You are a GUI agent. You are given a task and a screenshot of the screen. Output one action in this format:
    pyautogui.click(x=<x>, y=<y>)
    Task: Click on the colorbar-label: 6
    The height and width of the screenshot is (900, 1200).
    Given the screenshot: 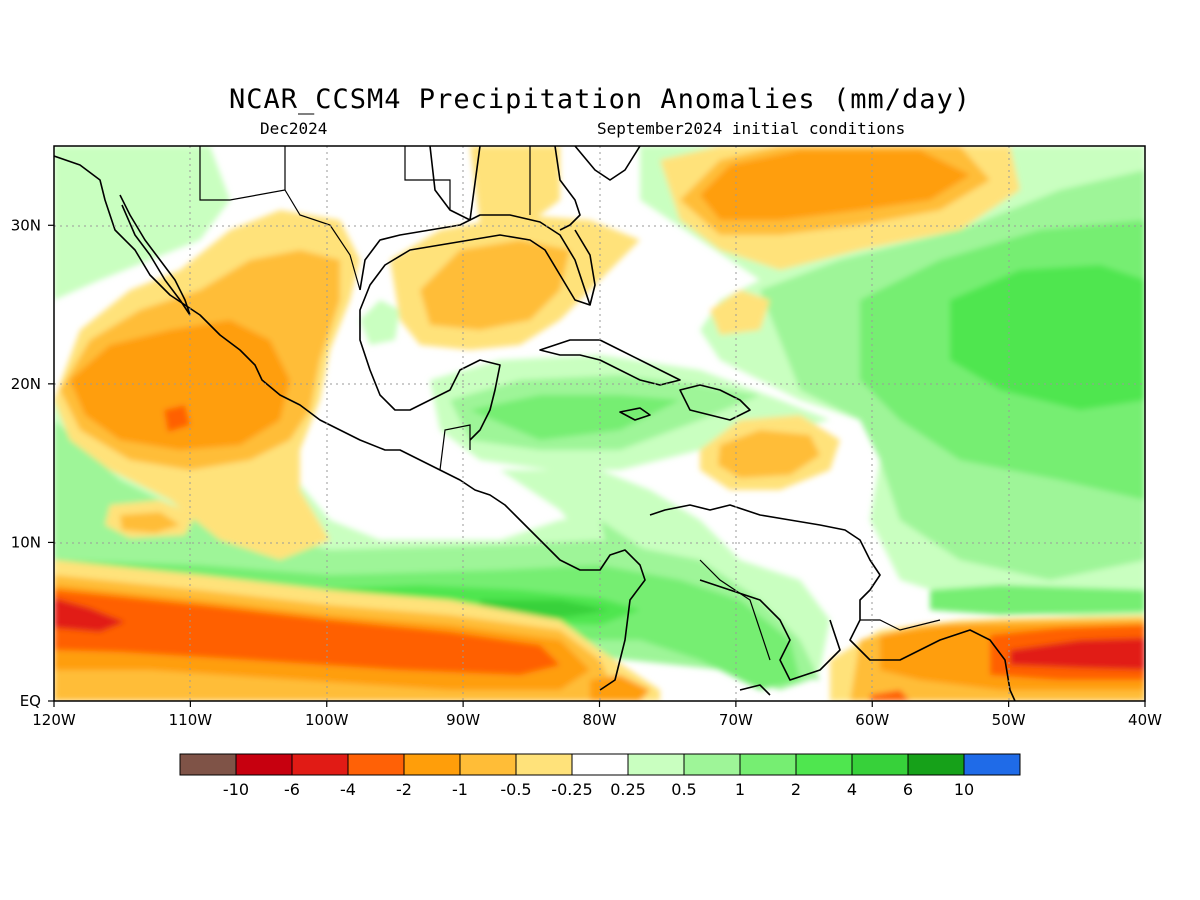 What is the action you would take?
    pyautogui.click(x=908, y=789)
    